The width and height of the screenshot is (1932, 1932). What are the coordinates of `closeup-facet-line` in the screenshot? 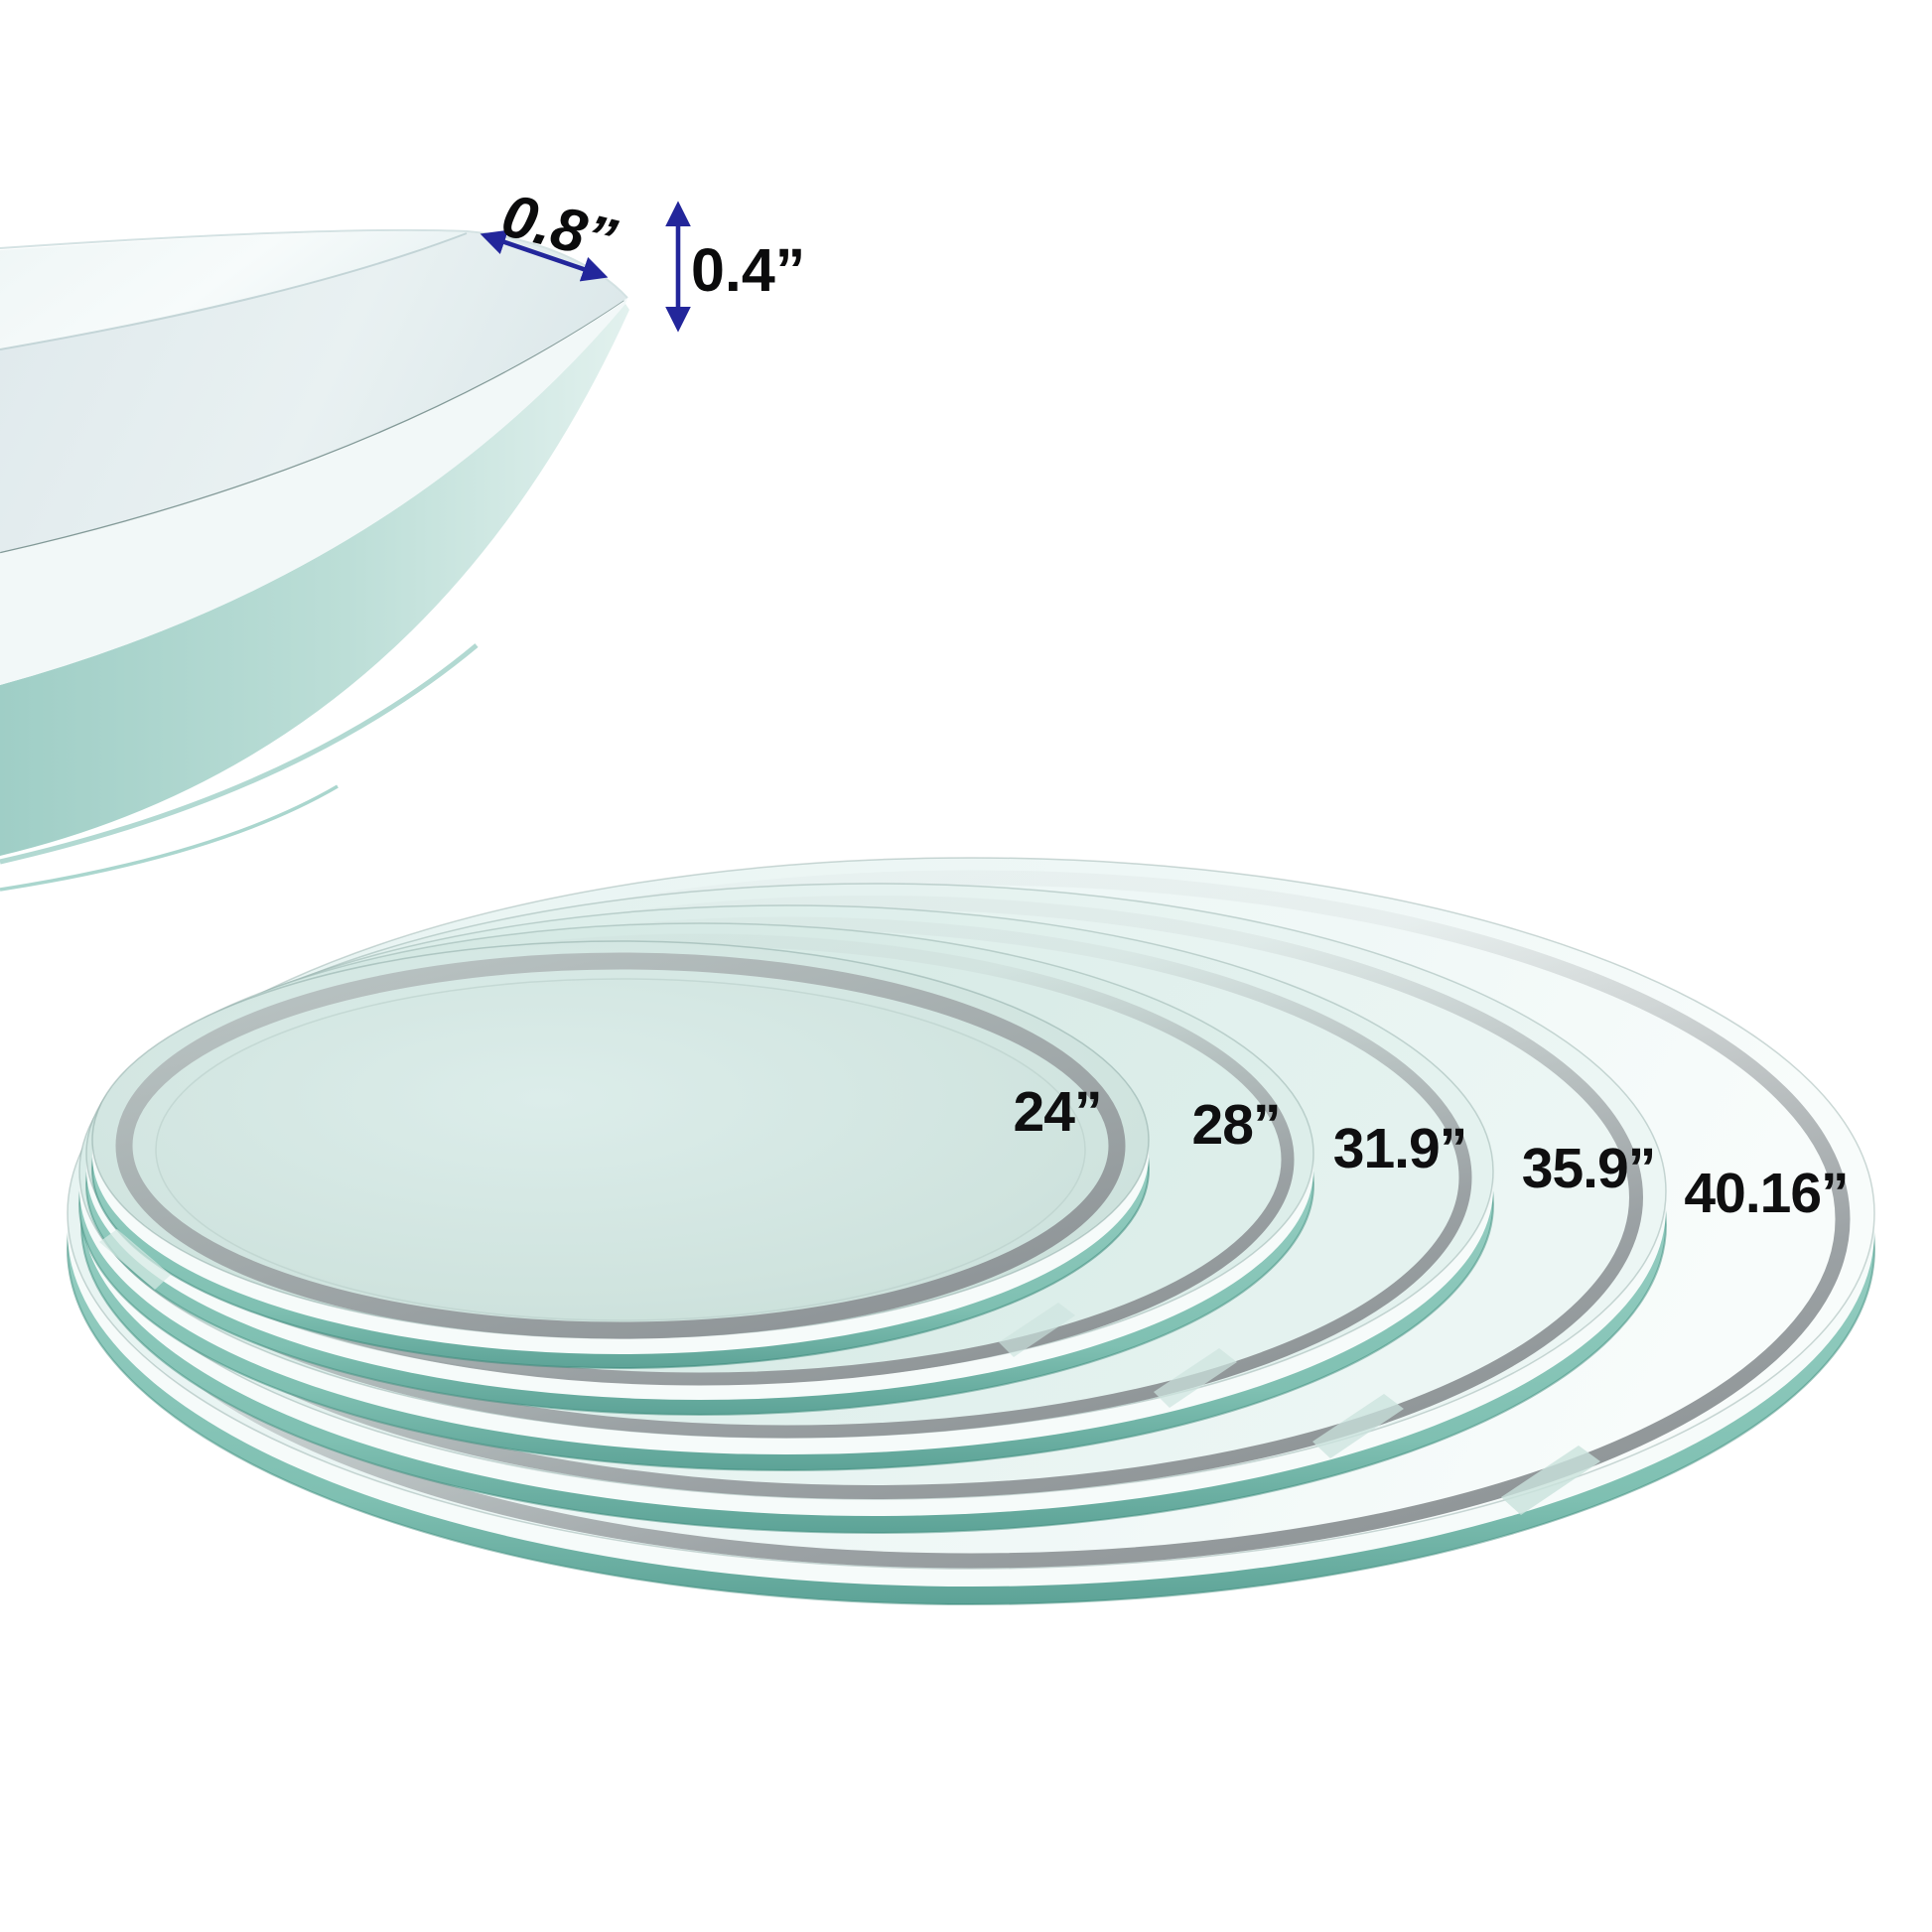 It's located at (234, 291).